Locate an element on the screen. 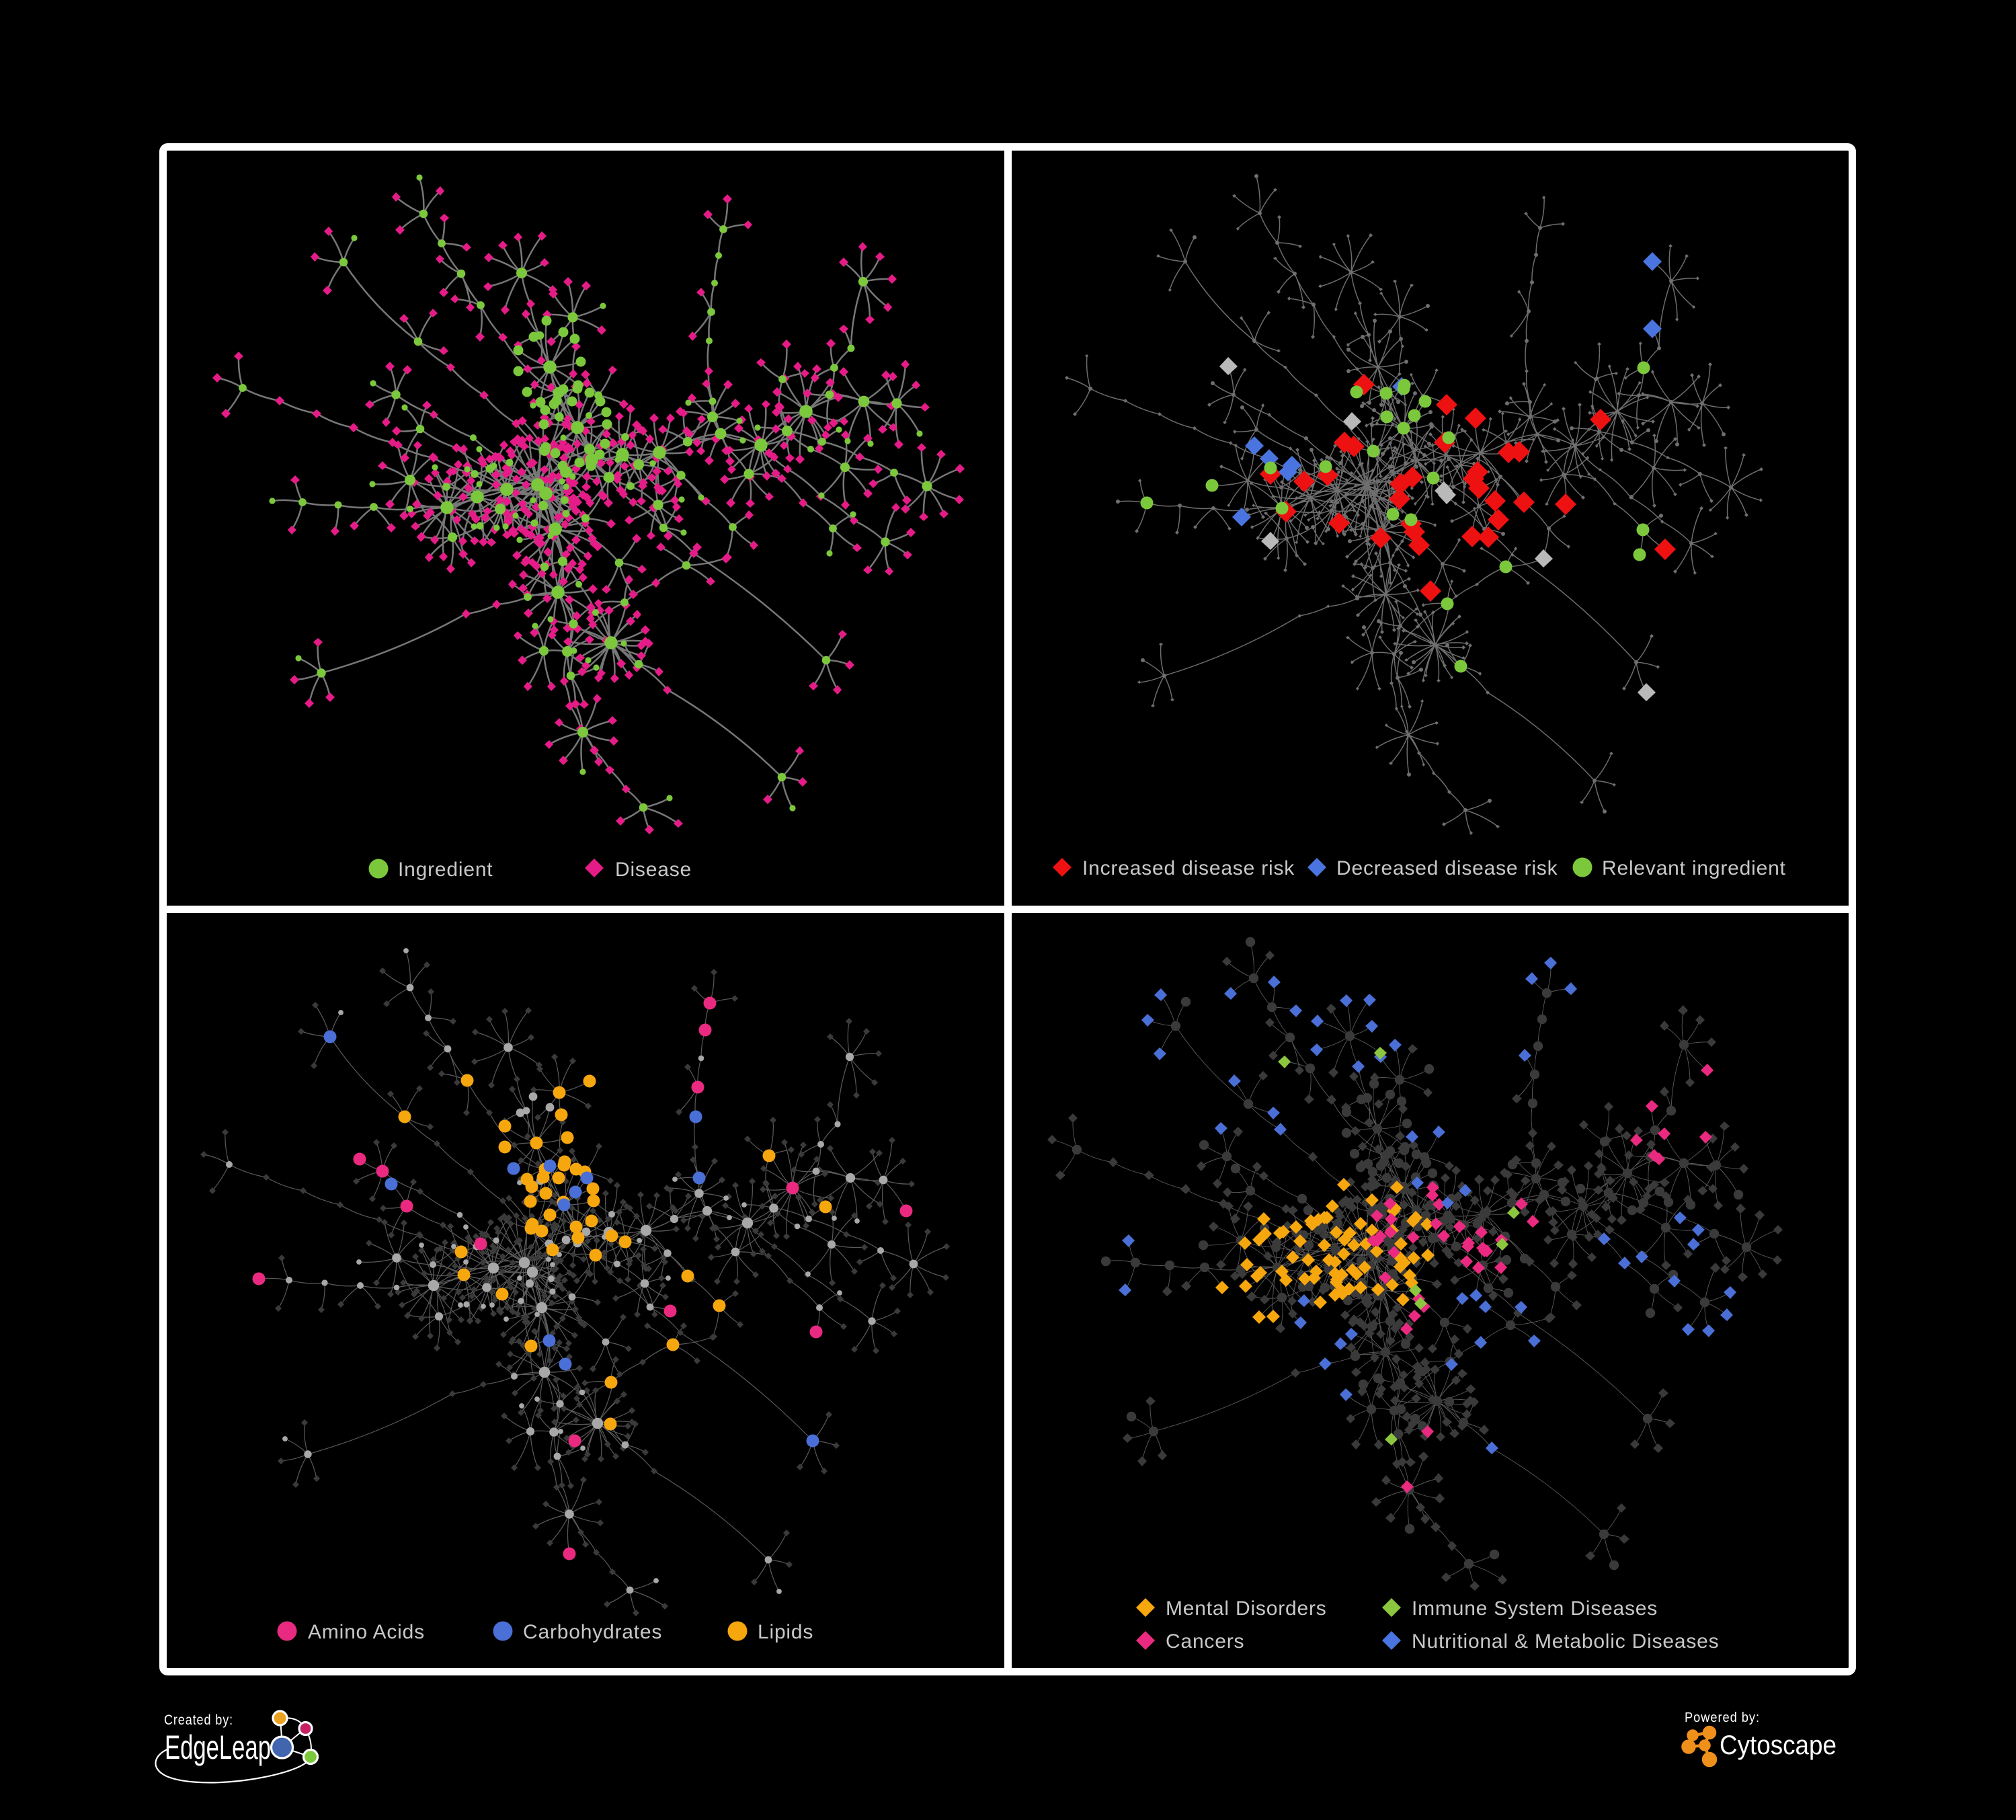  svg-text: Immune System Diseases is located at coordinates (1535, 1608).